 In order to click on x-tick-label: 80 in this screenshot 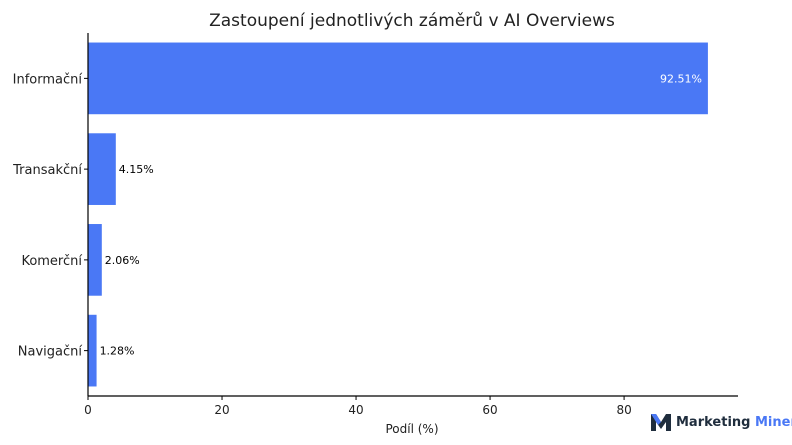, I will do `click(623, 410)`.